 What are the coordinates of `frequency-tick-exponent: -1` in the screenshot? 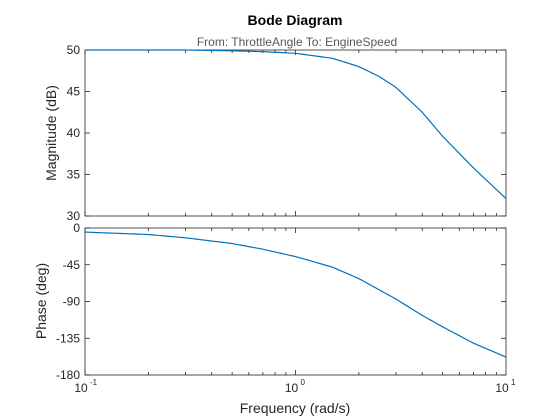 It's located at (94, 382).